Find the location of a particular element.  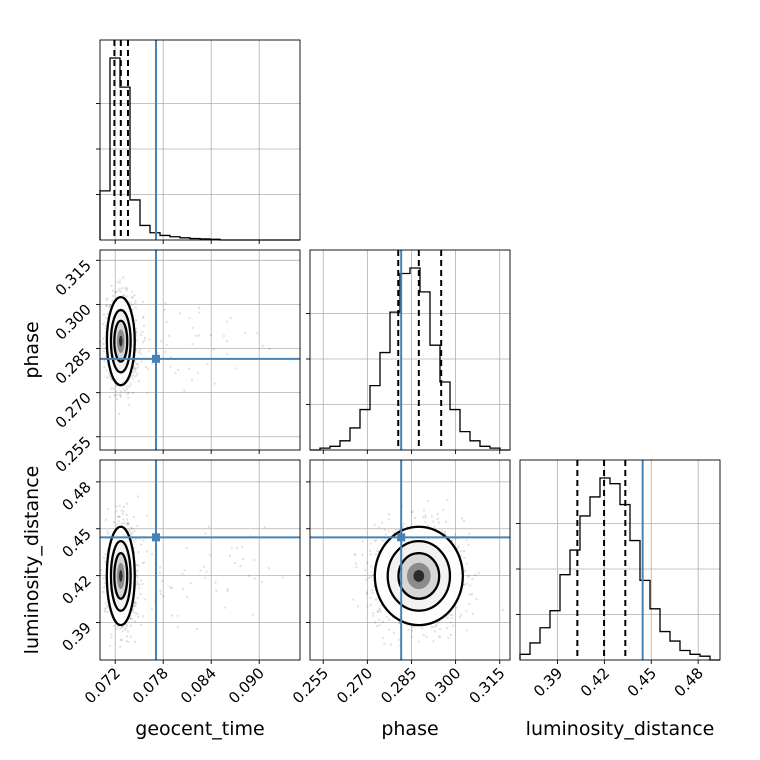

x-axis-label-phase: phase is located at coordinates (409, 729).